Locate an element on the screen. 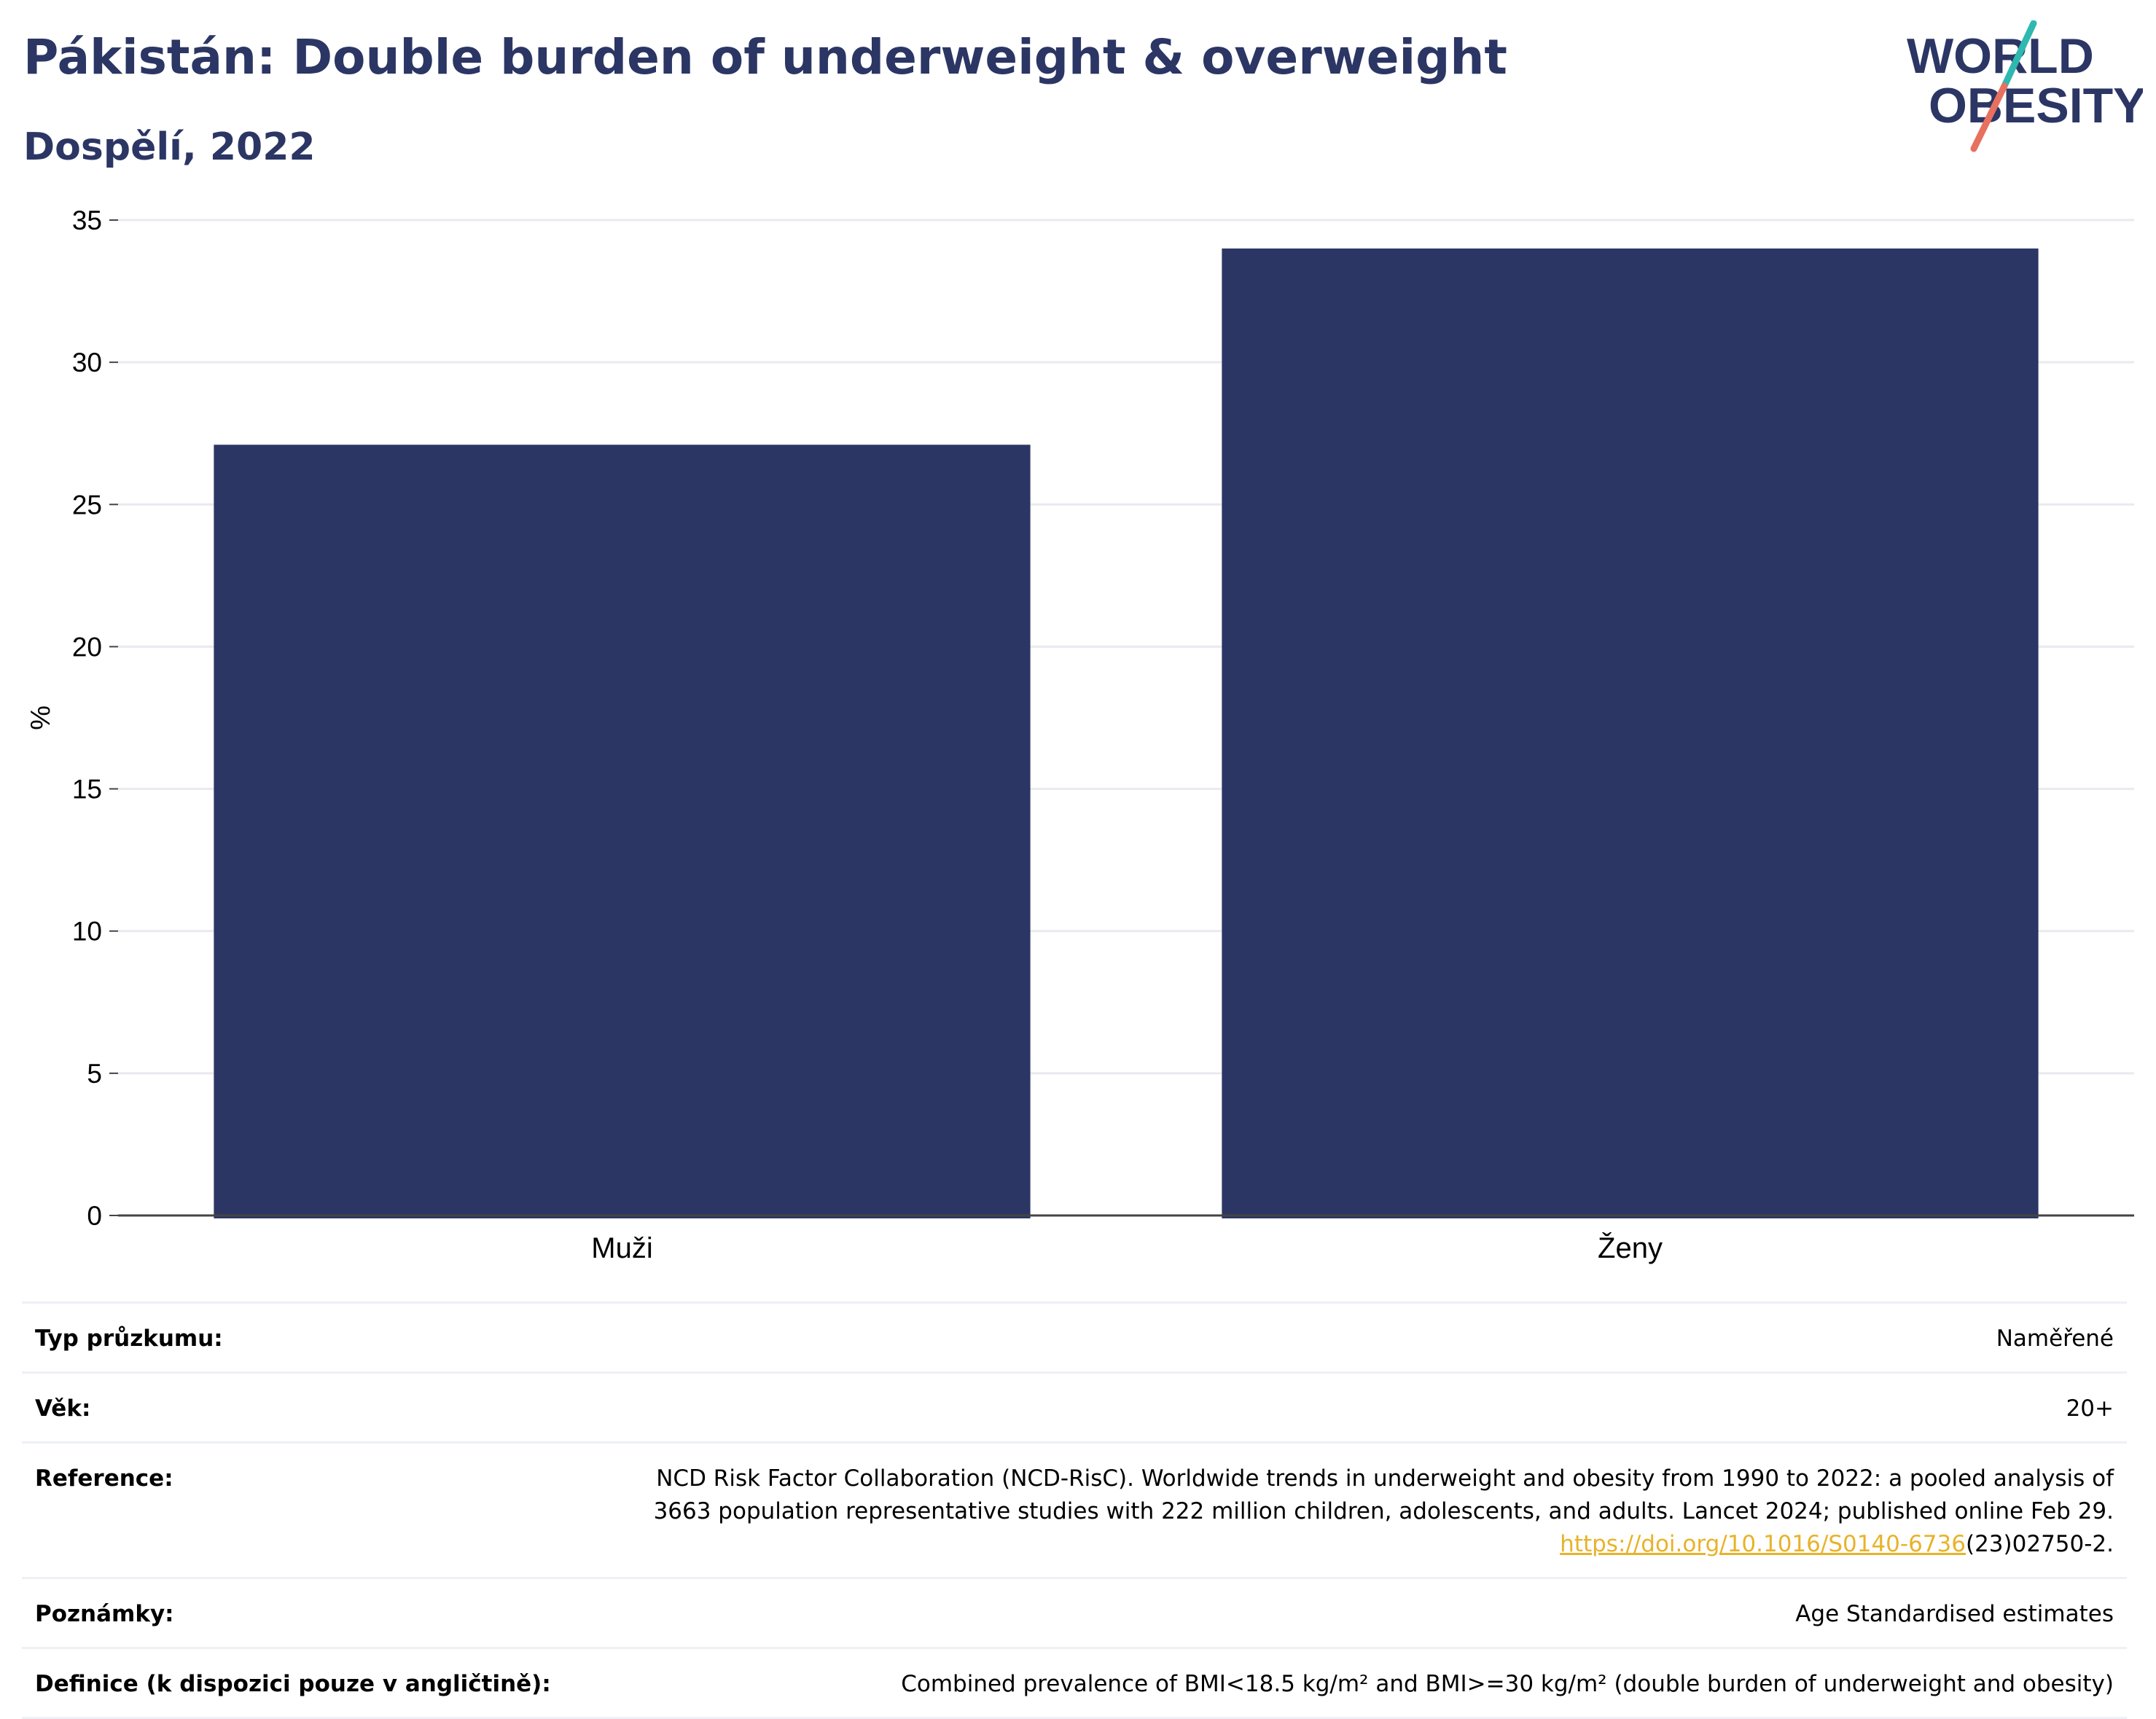 The height and width of the screenshot is (1719, 2156). y-tick-label: 5 is located at coordinates (95, 1074).